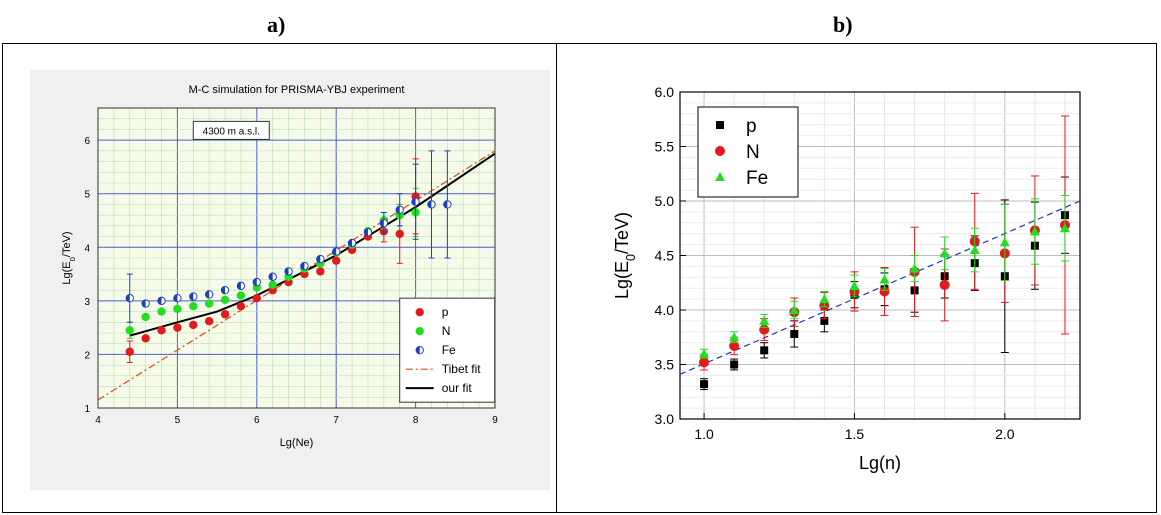  I want to click on x-tick-label: 7, so click(336, 420).